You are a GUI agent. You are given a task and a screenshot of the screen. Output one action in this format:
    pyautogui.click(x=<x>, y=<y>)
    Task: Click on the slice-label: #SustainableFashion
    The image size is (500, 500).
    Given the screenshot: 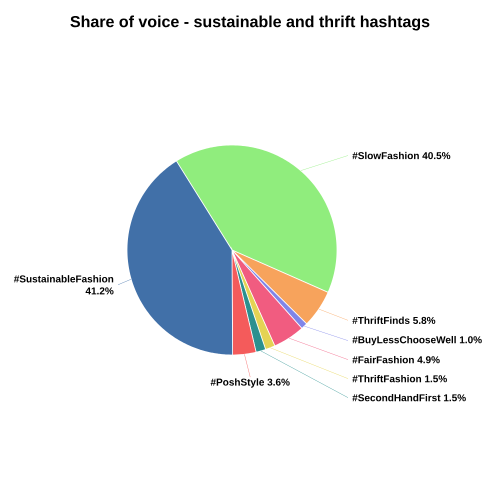 What is the action you would take?
    pyautogui.click(x=64, y=278)
    